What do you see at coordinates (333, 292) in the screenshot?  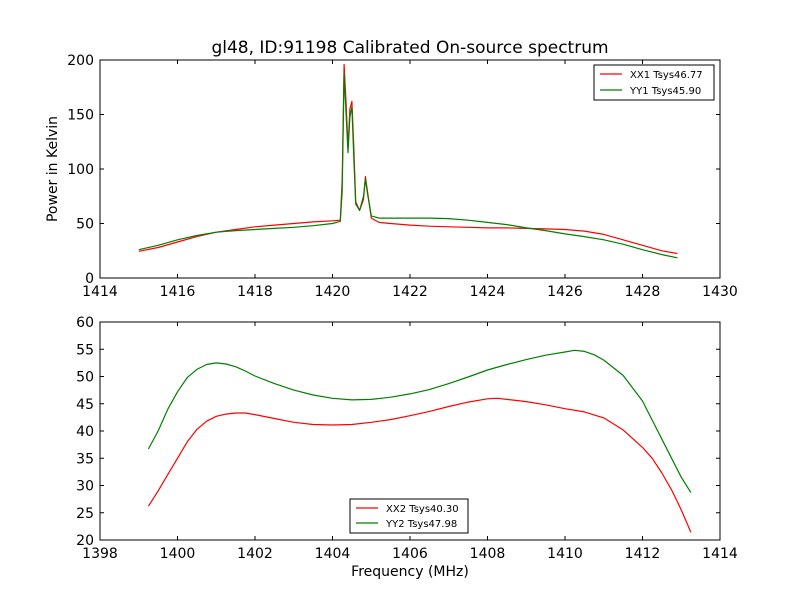 I see `chart-top-xtick-label: 1420` at bounding box center [333, 292].